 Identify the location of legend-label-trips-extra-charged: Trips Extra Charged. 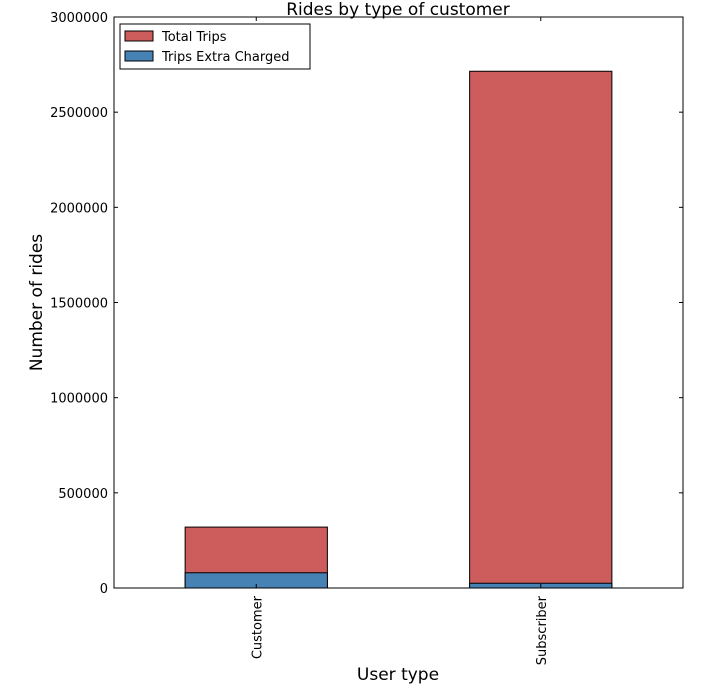
(225, 57).